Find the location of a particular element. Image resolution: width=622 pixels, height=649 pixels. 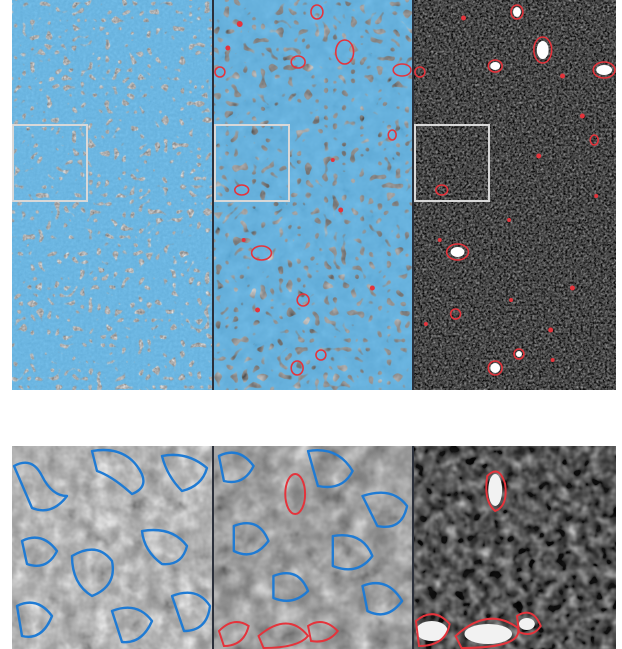

mid-zoom-micrograph is located at coordinates (313, 547).